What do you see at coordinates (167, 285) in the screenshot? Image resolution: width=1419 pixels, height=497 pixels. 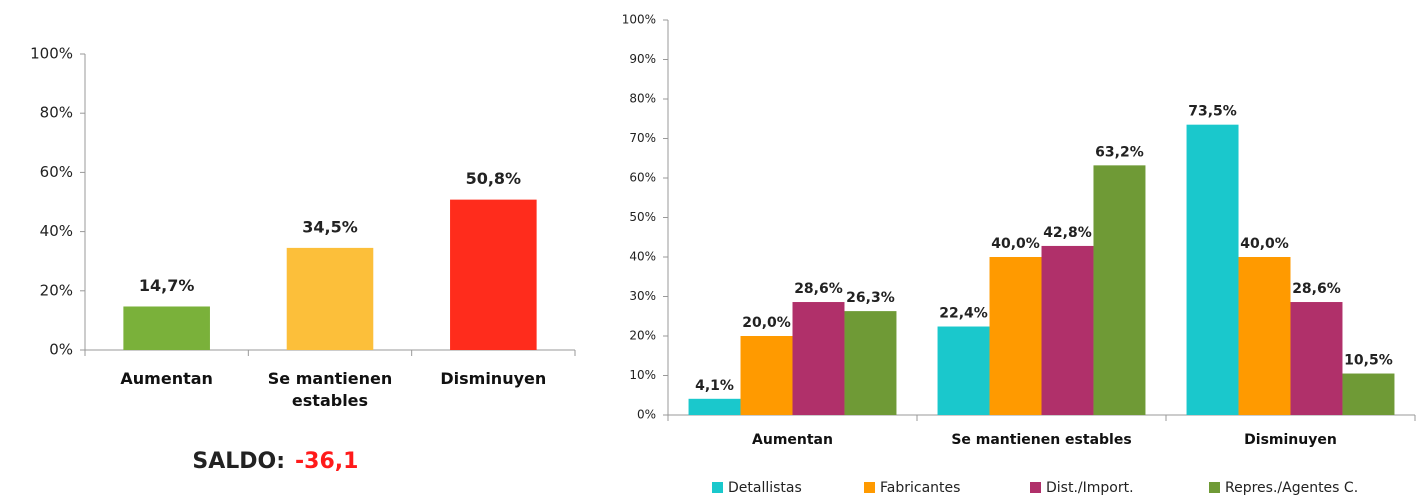 I see `value-label: 14,7%` at bounding box center [167, 285].